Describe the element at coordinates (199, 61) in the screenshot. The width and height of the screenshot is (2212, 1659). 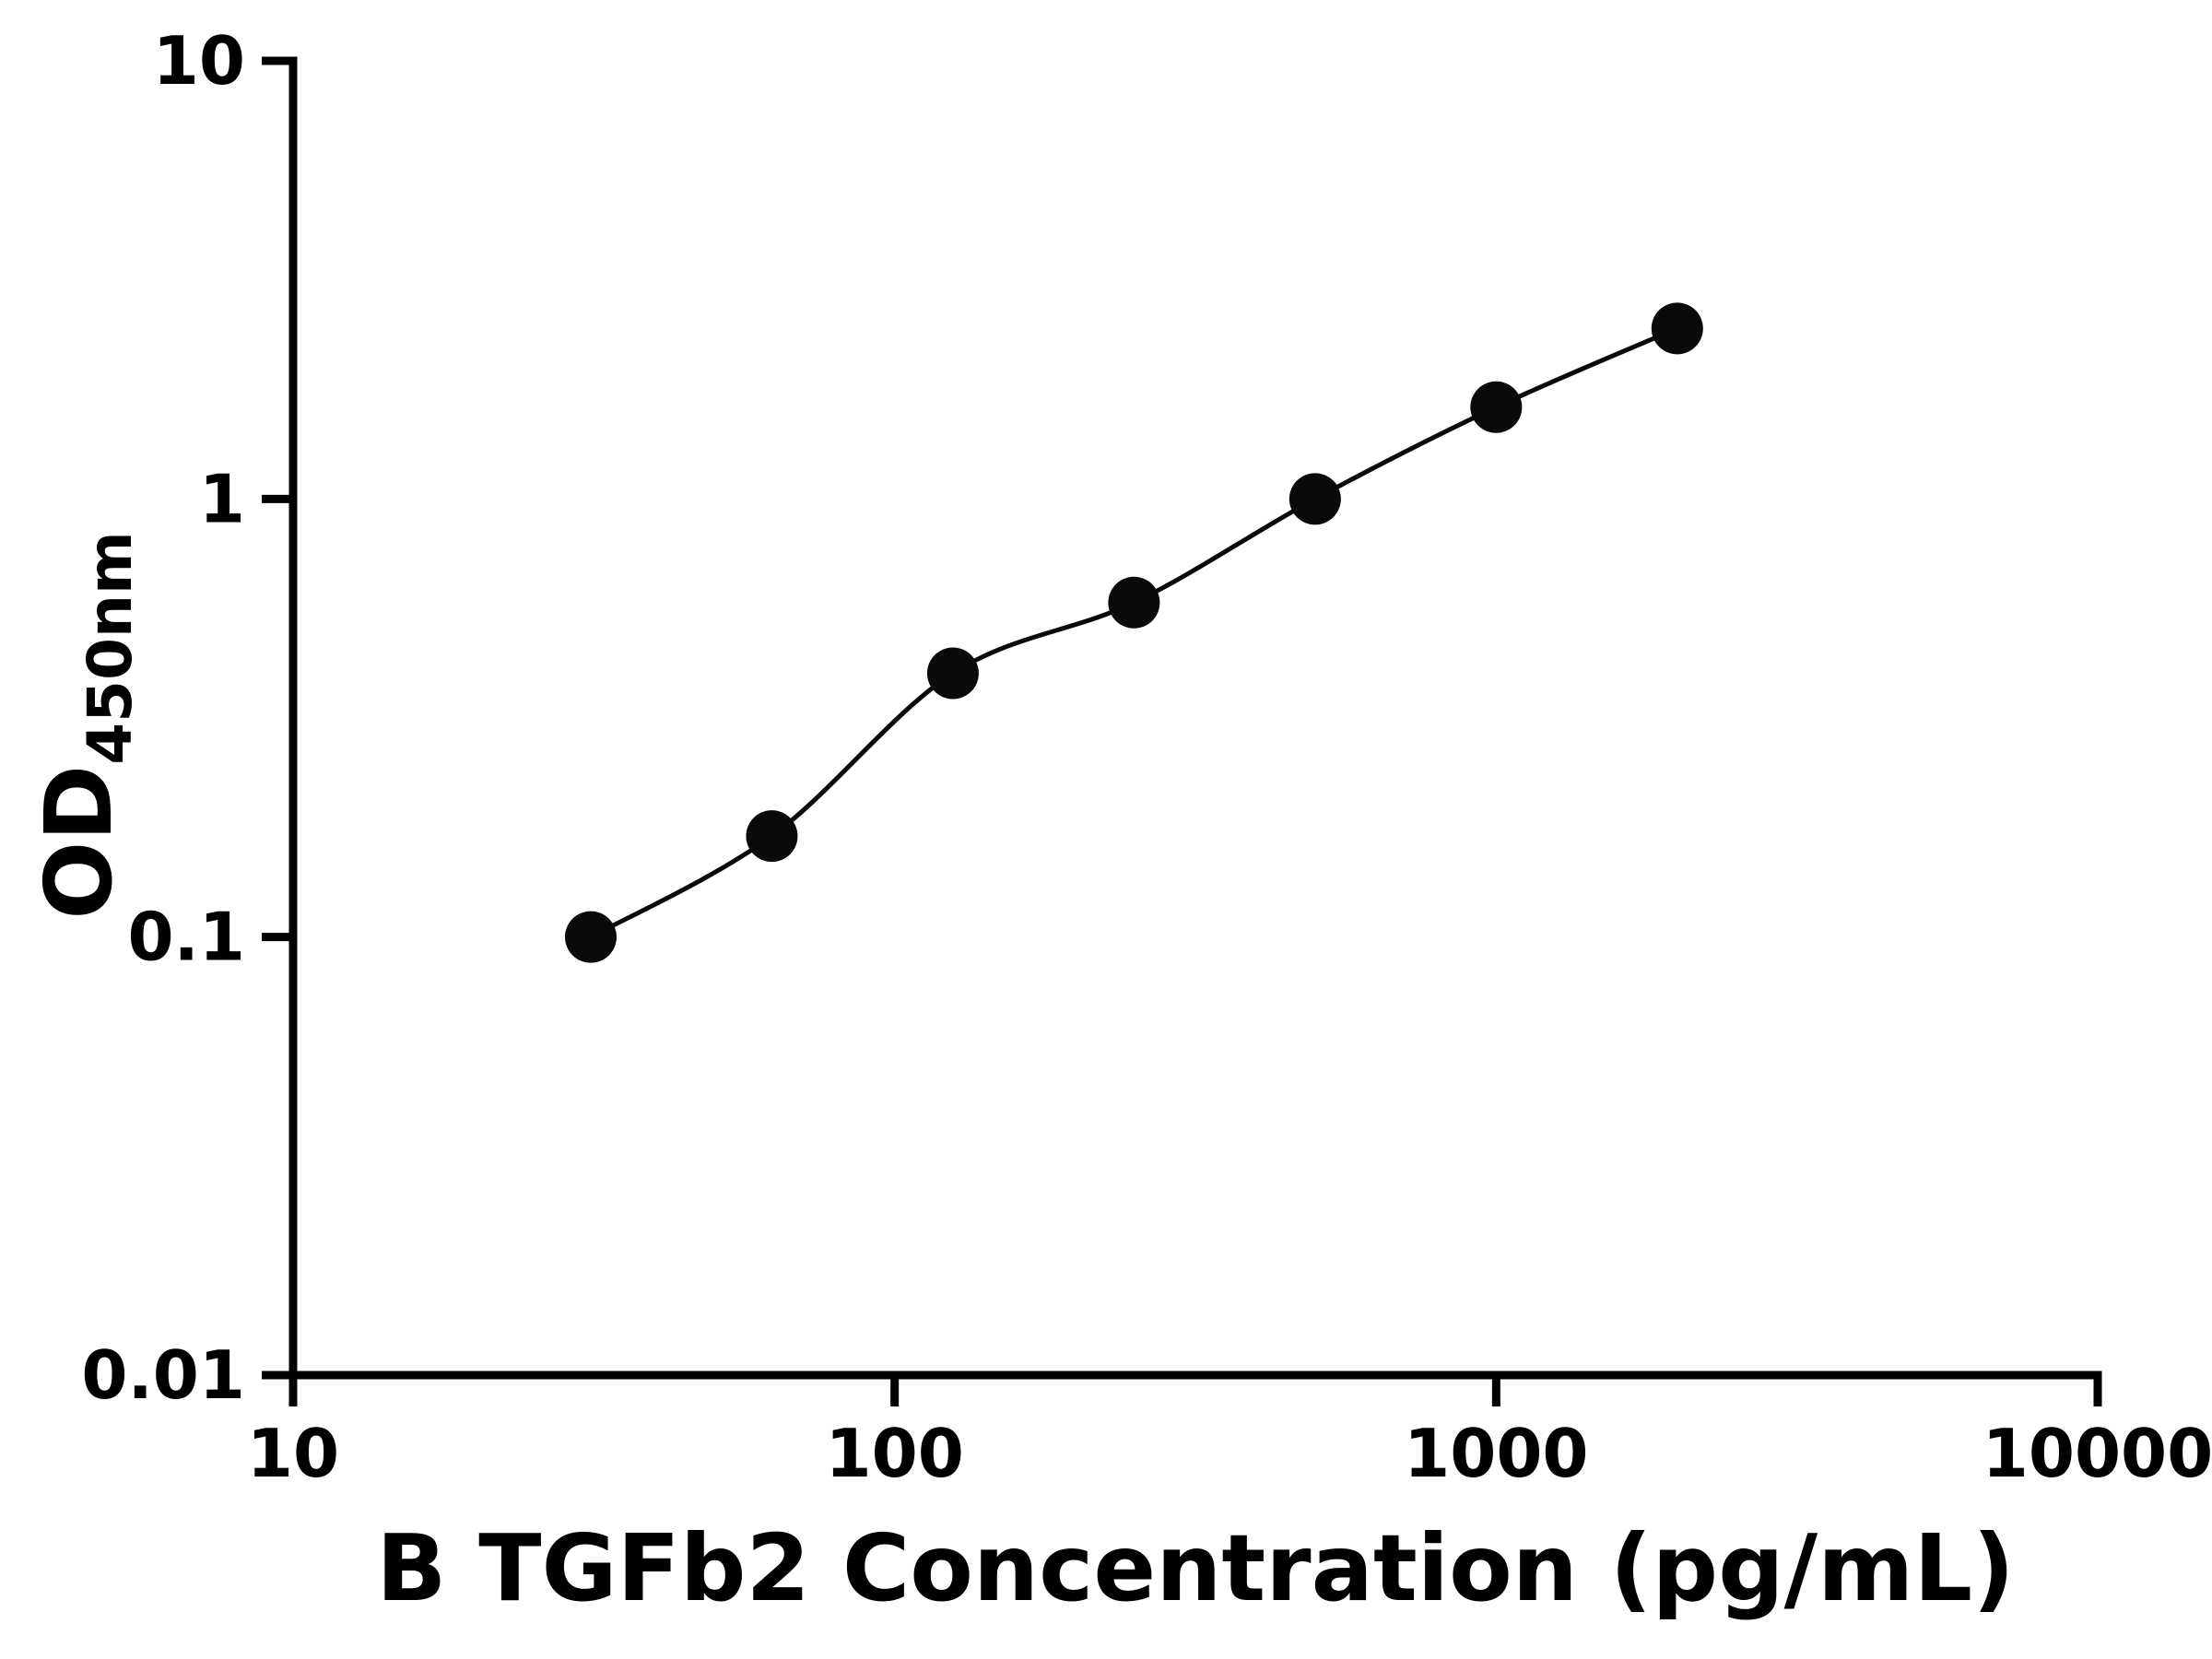
I see `y-tick-label: 10` at that location.